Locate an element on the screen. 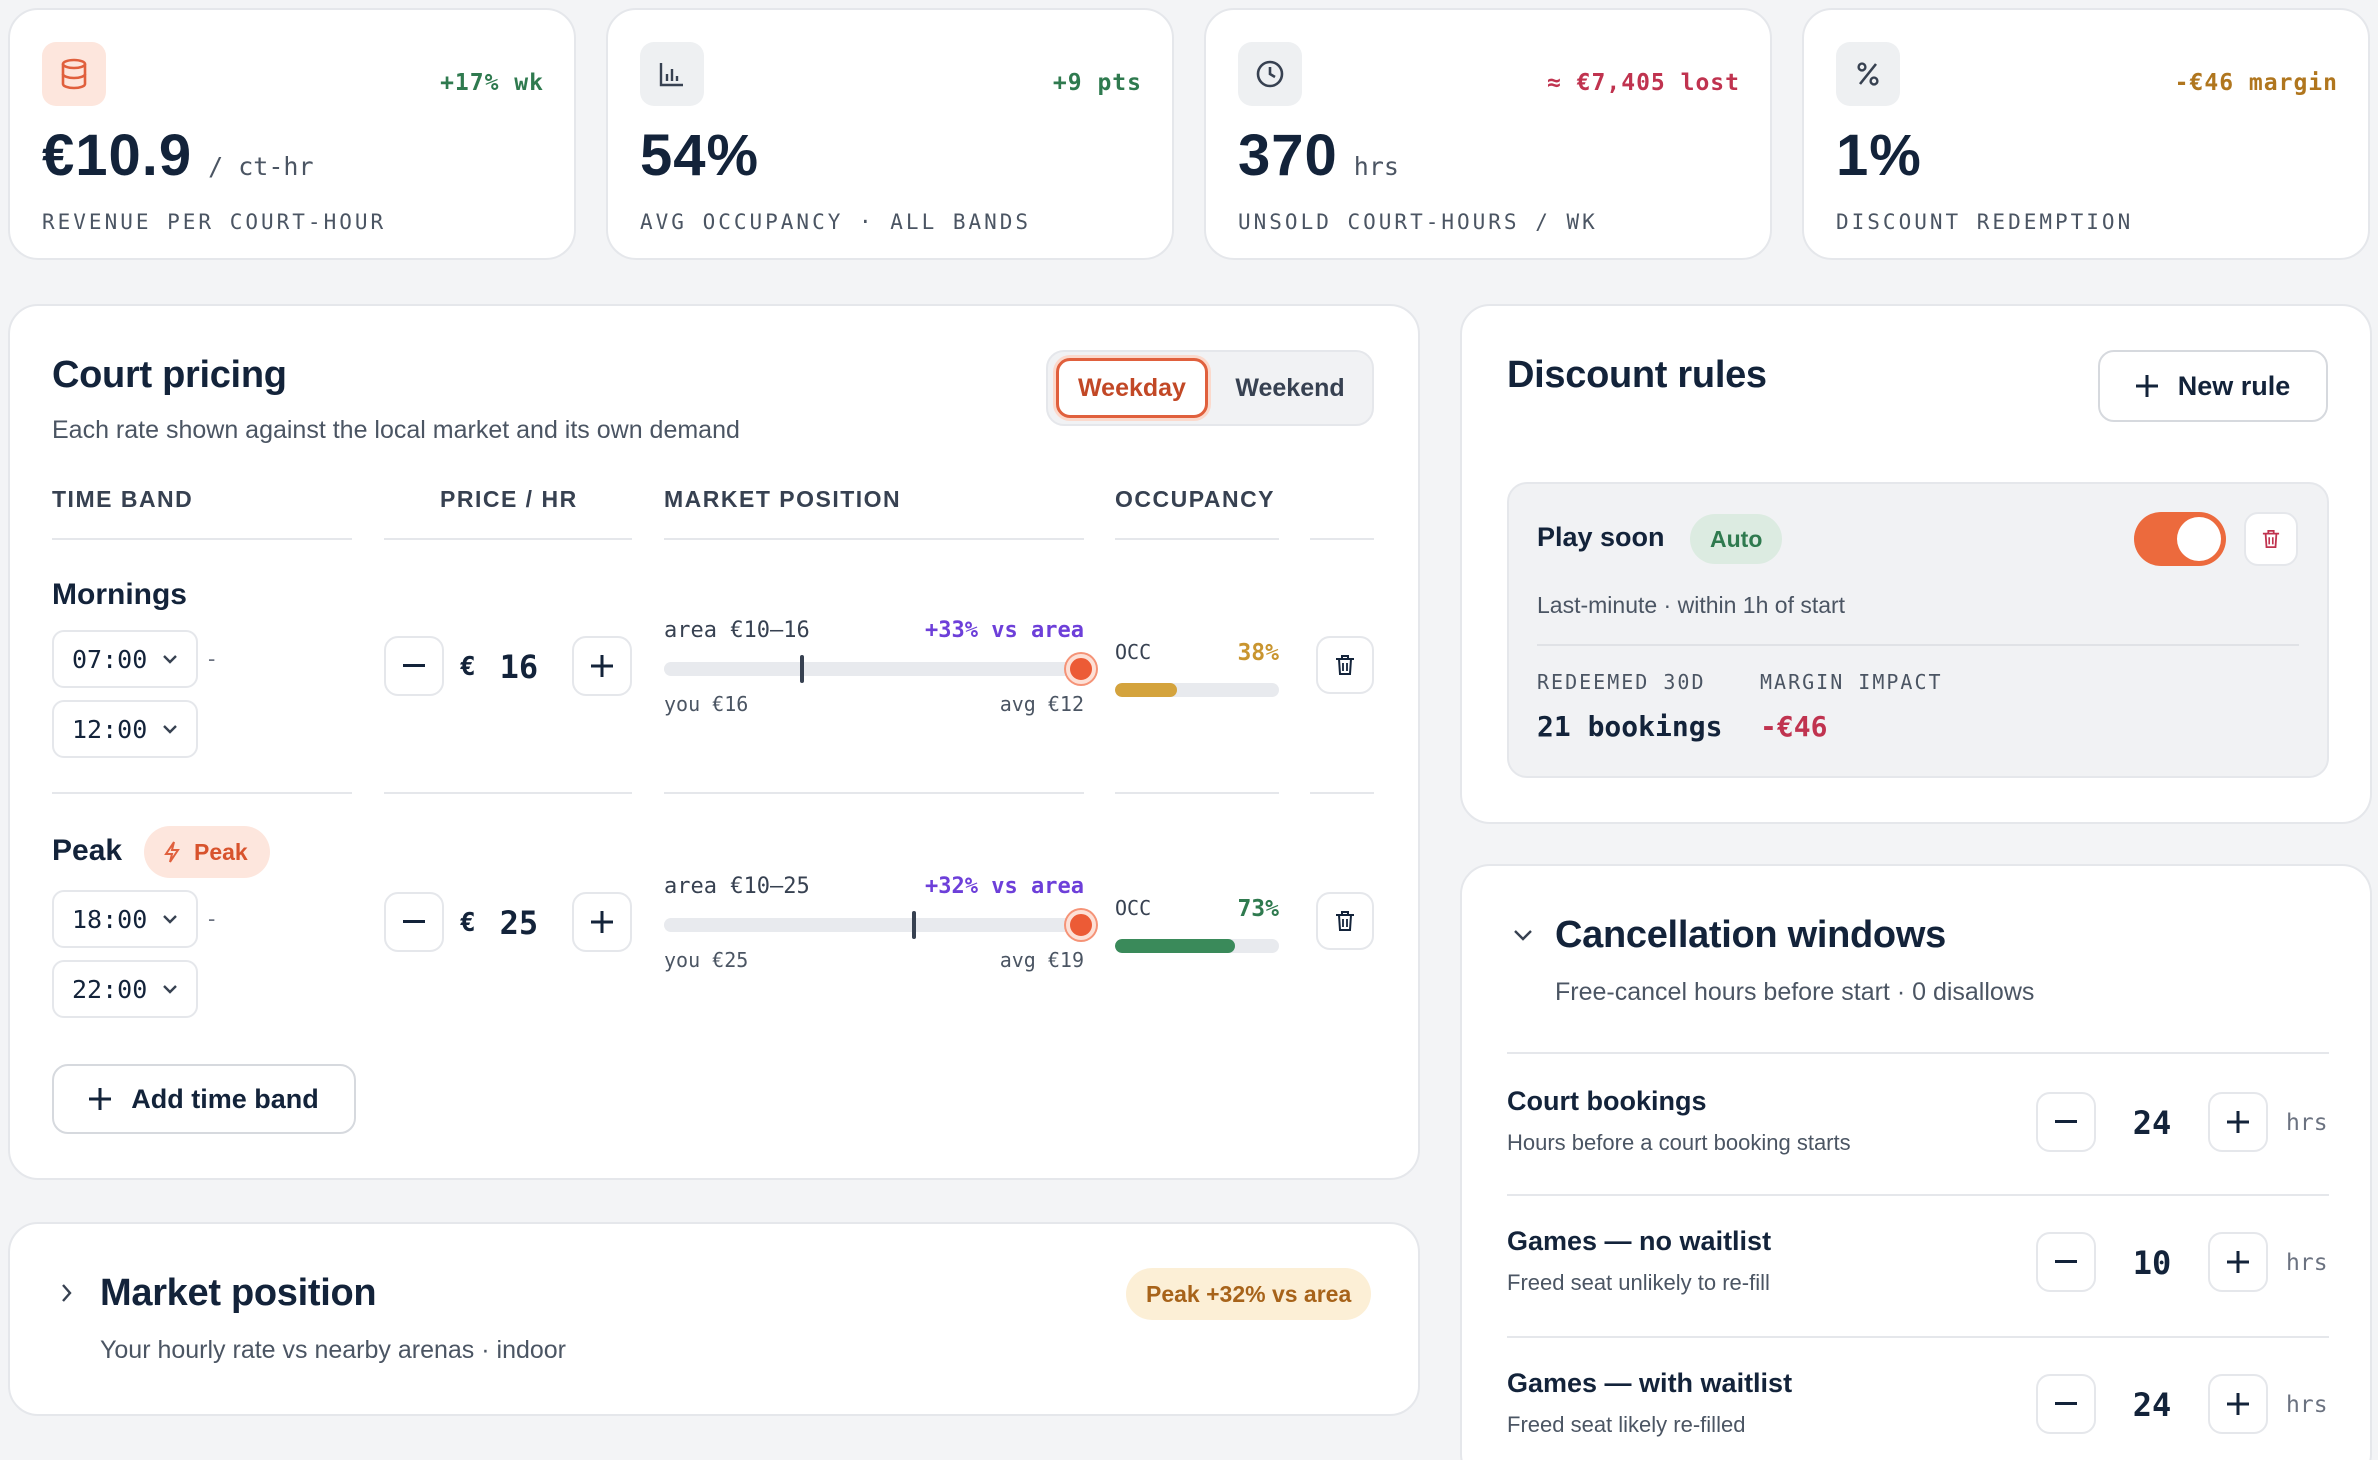 This screenshot has height=1460, width=2378. window-title: Games — with waitlist is located at coordinates (1650, 1383).